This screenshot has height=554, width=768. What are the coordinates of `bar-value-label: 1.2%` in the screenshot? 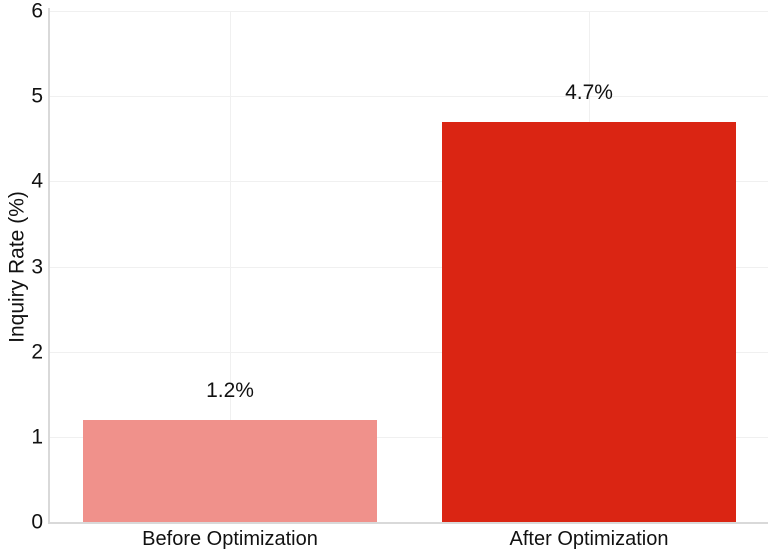 It's located at (230, 390).